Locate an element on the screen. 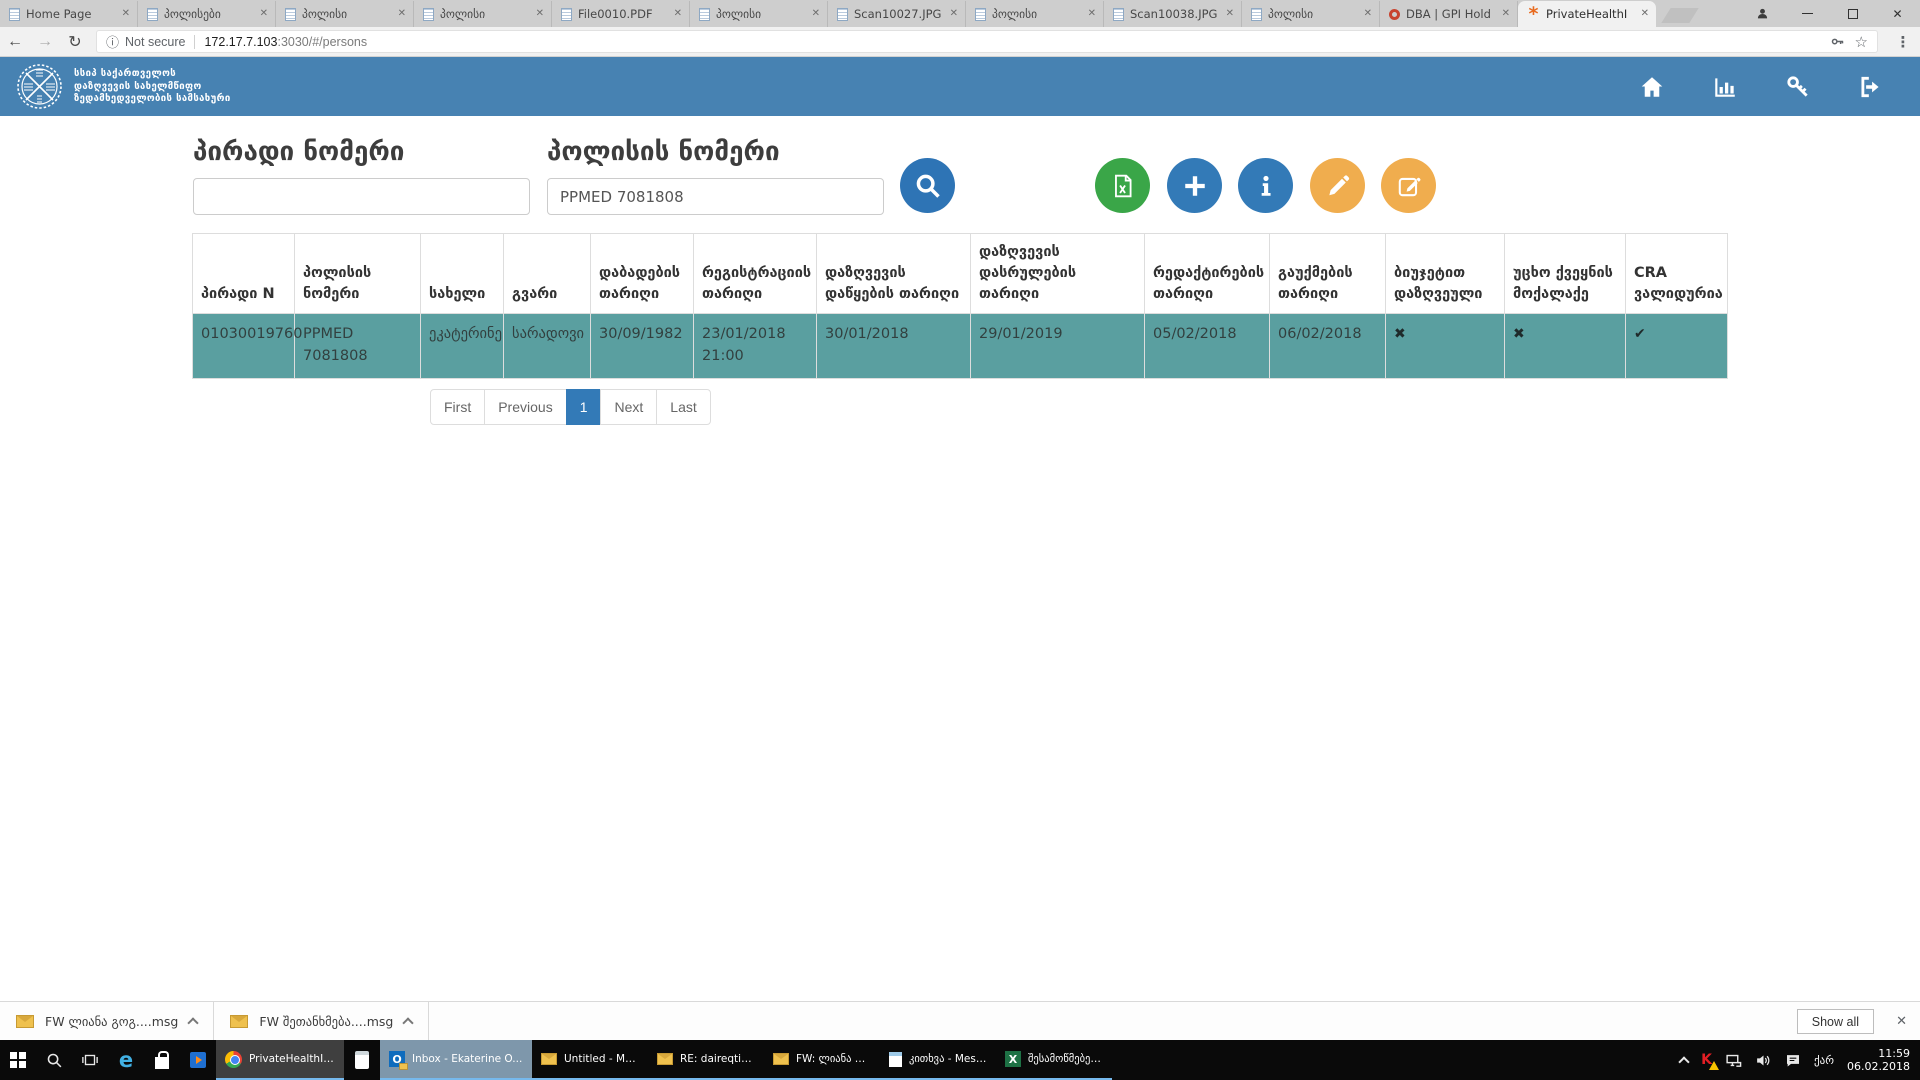  col-budget-insured: ბიუჯეტით დაზღვეული is located at coordinates (1445, 273).